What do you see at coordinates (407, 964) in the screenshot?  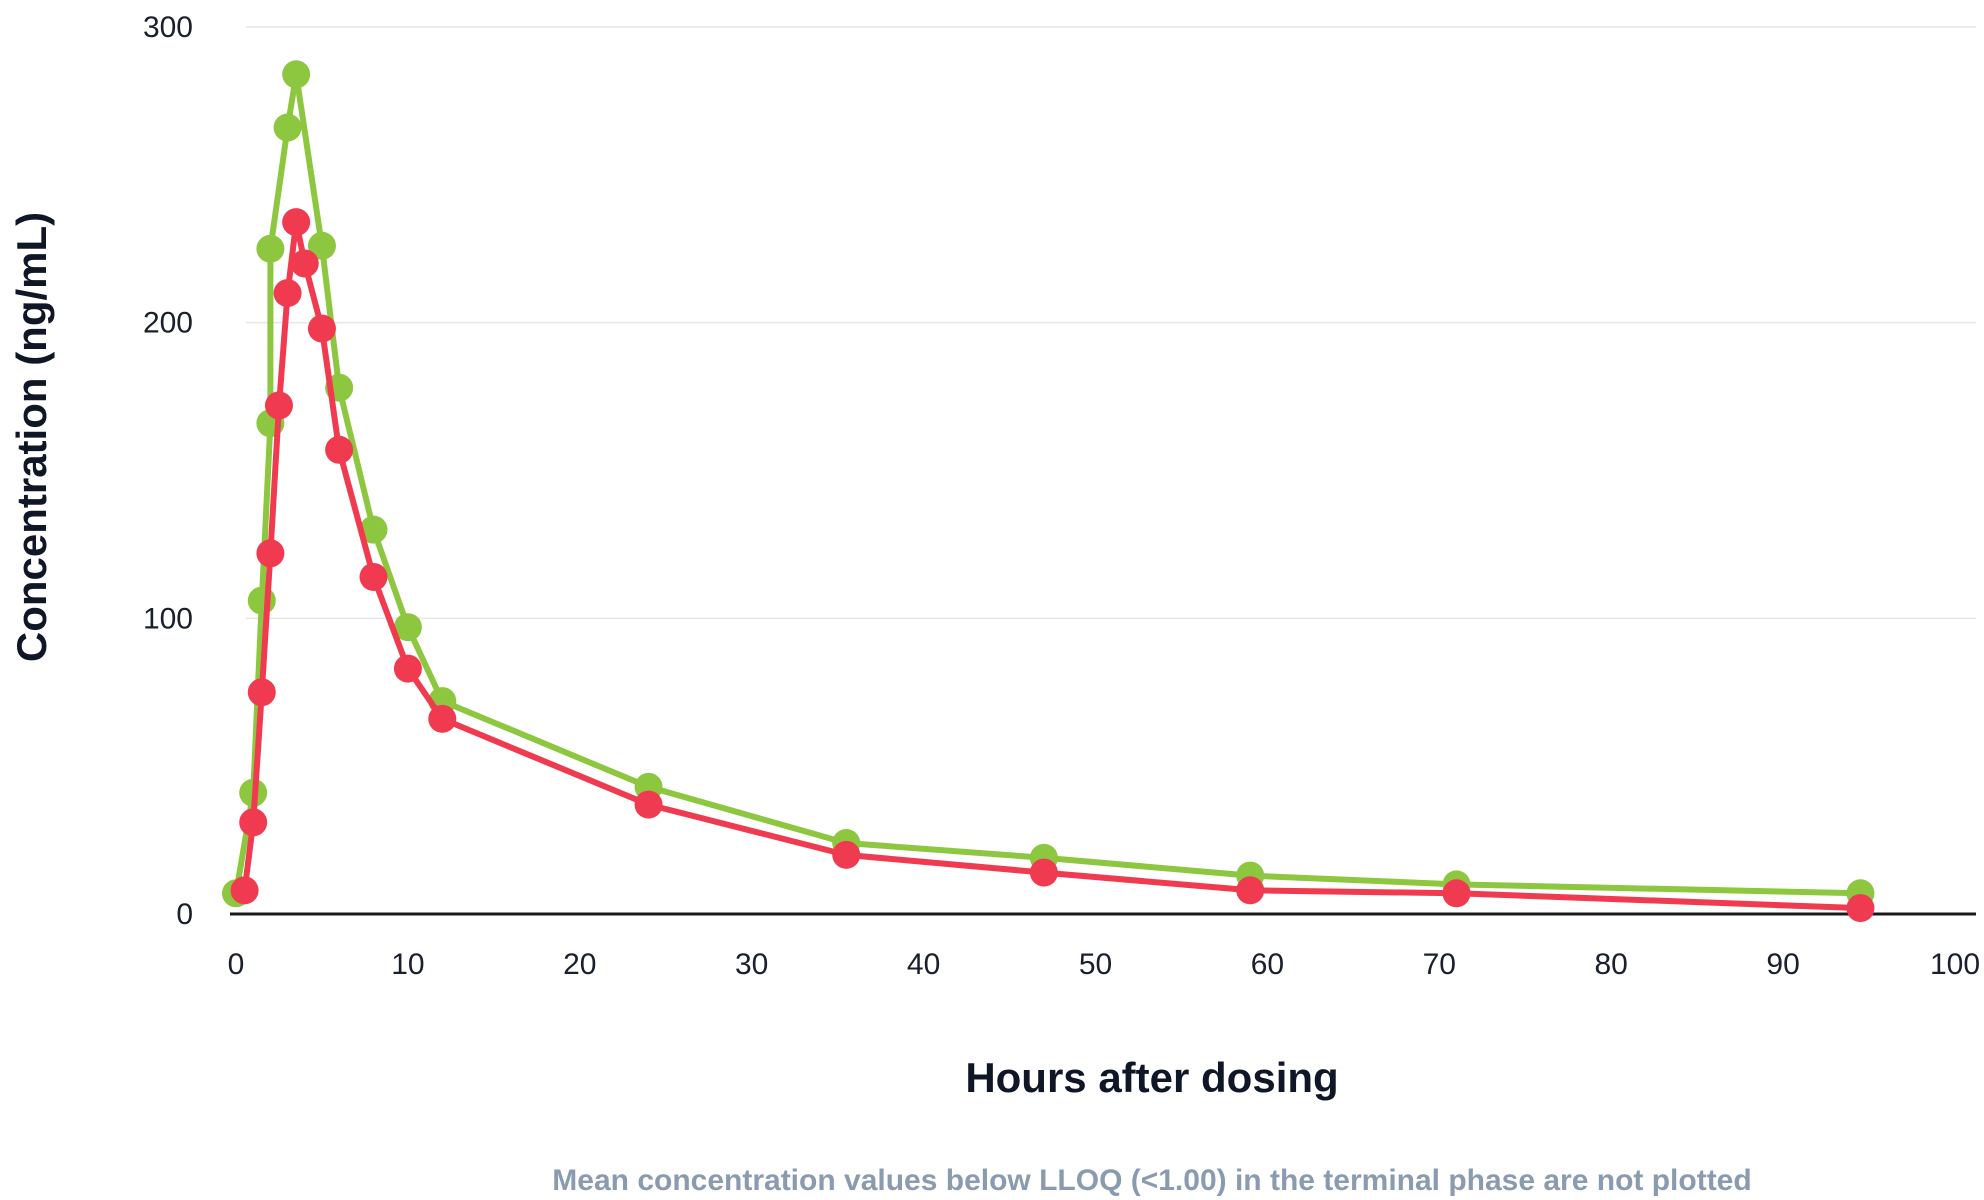 I see `x-tick-label: 10` at bounding box center [407, 964].